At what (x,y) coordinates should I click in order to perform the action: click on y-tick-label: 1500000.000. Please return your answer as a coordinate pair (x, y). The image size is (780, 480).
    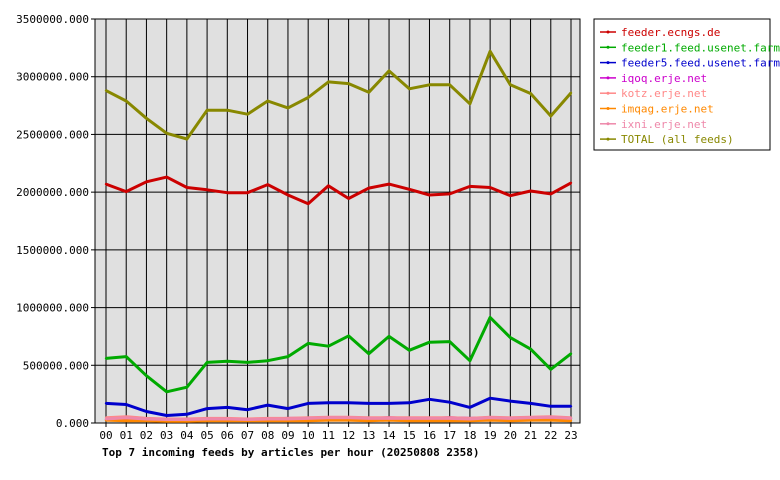
    Looking at the image, I should click on (52, 250).